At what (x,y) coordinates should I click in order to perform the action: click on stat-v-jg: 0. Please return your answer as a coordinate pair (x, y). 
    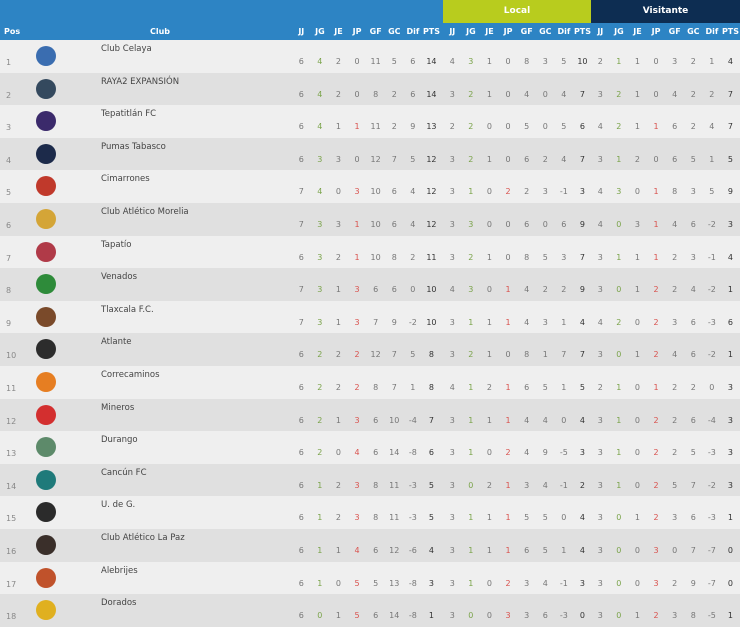
    Looking at the image, I should click on (619, 355).